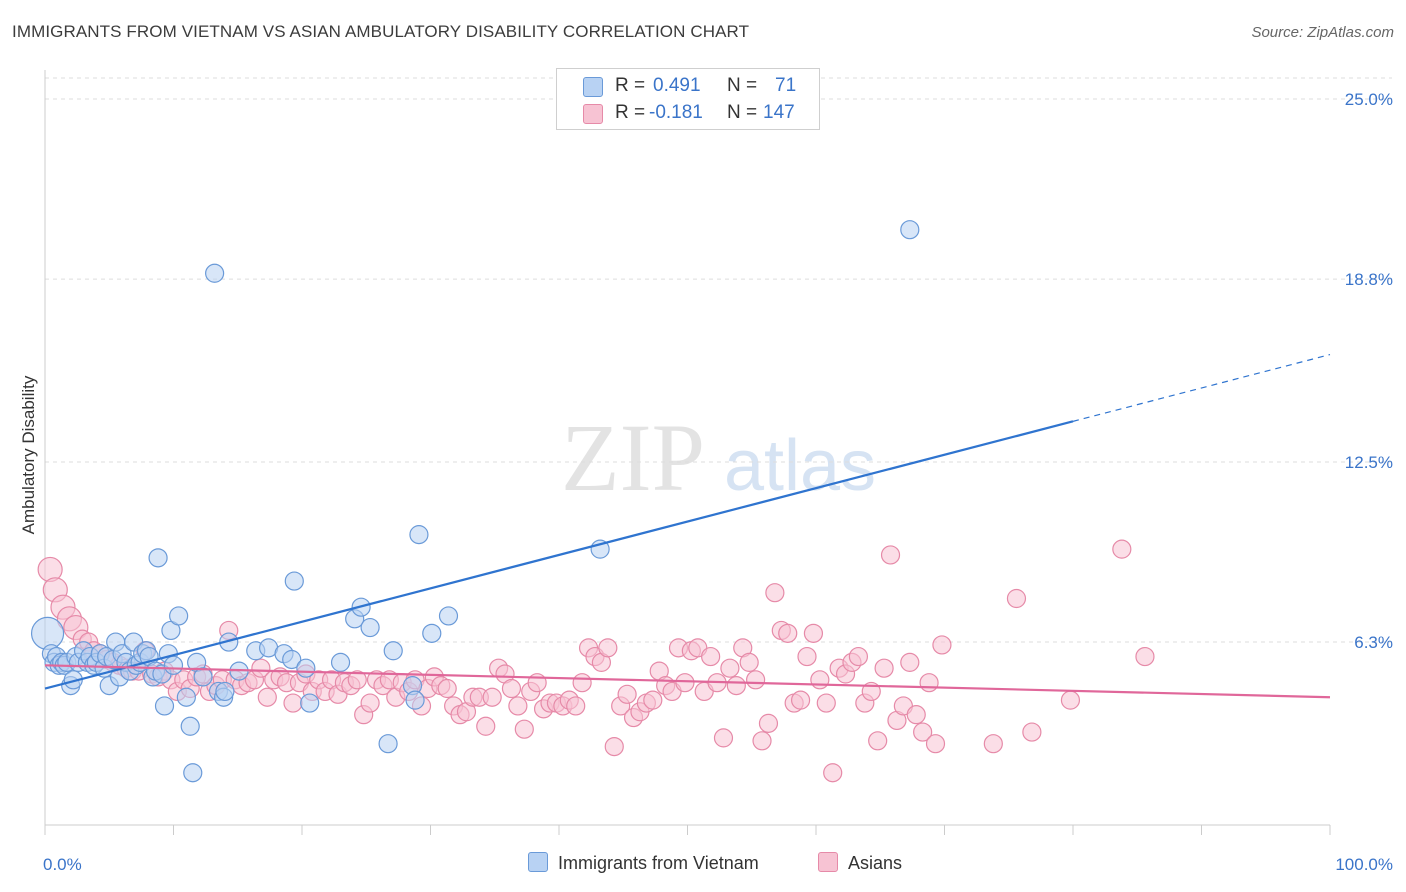 This screenshot has height=892, width=1406. I want to click on correlation-legend: R = 0.491 N = 71 R = -0.181 N = 147, so click(688, 99).